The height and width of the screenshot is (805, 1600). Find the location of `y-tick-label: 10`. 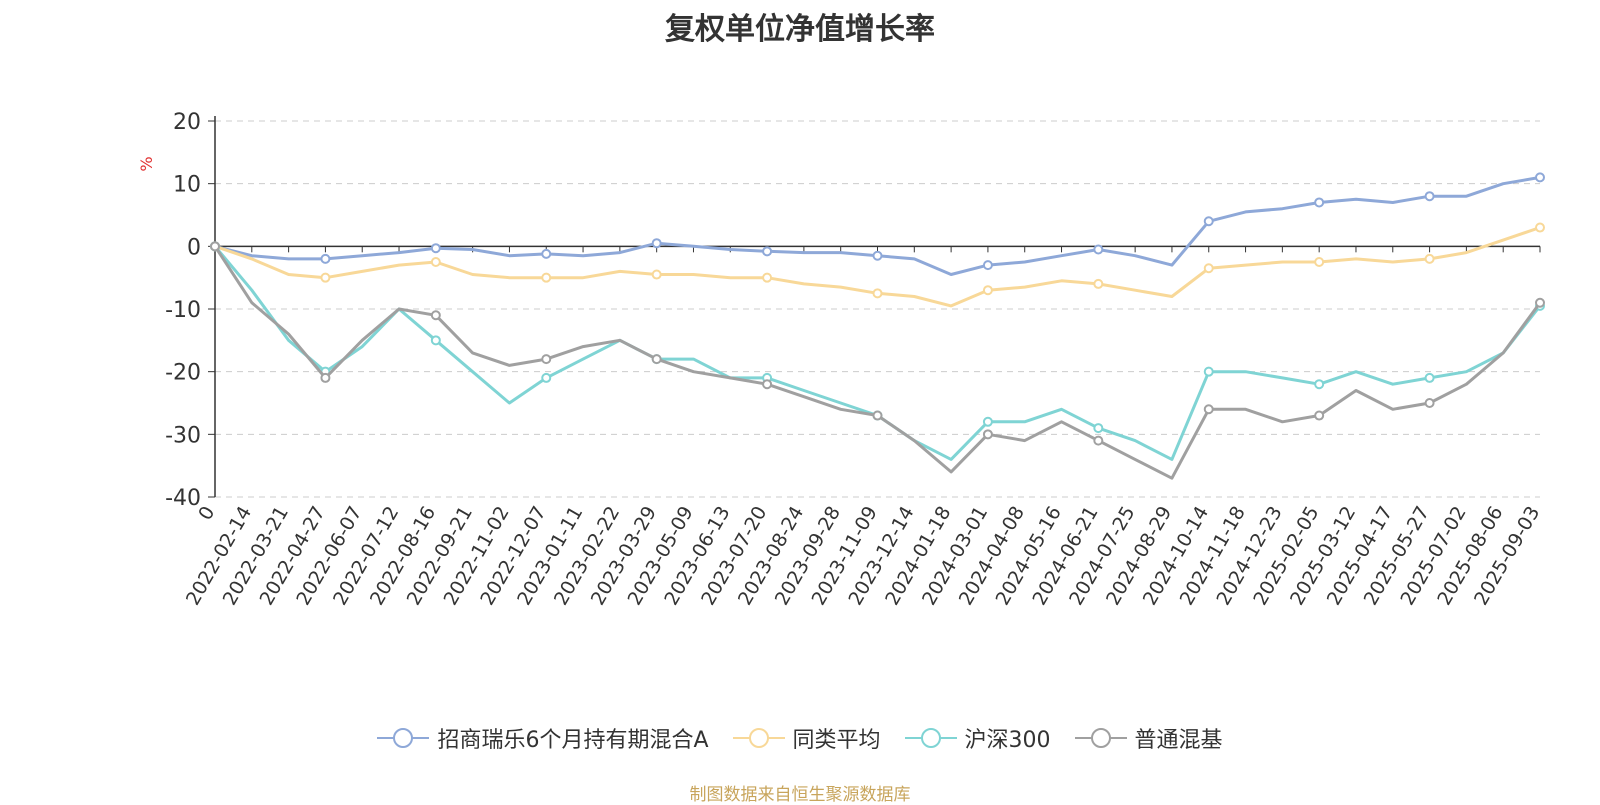

y-tick-label: 10 is located at coordinates (187, 185).